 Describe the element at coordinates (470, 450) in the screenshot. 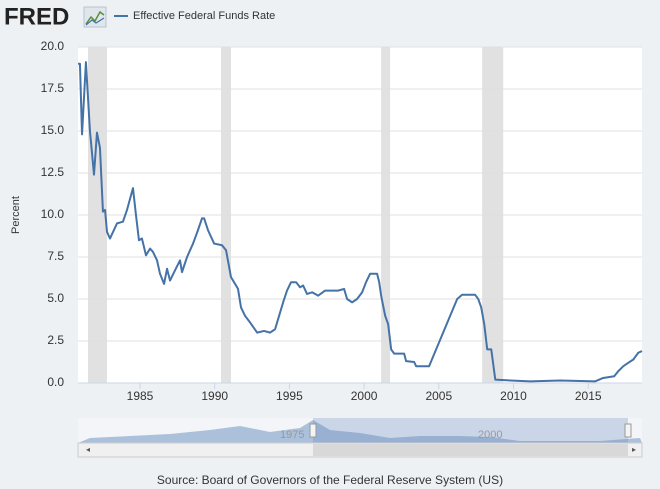

I see `scrollbar-thumb` at that location.